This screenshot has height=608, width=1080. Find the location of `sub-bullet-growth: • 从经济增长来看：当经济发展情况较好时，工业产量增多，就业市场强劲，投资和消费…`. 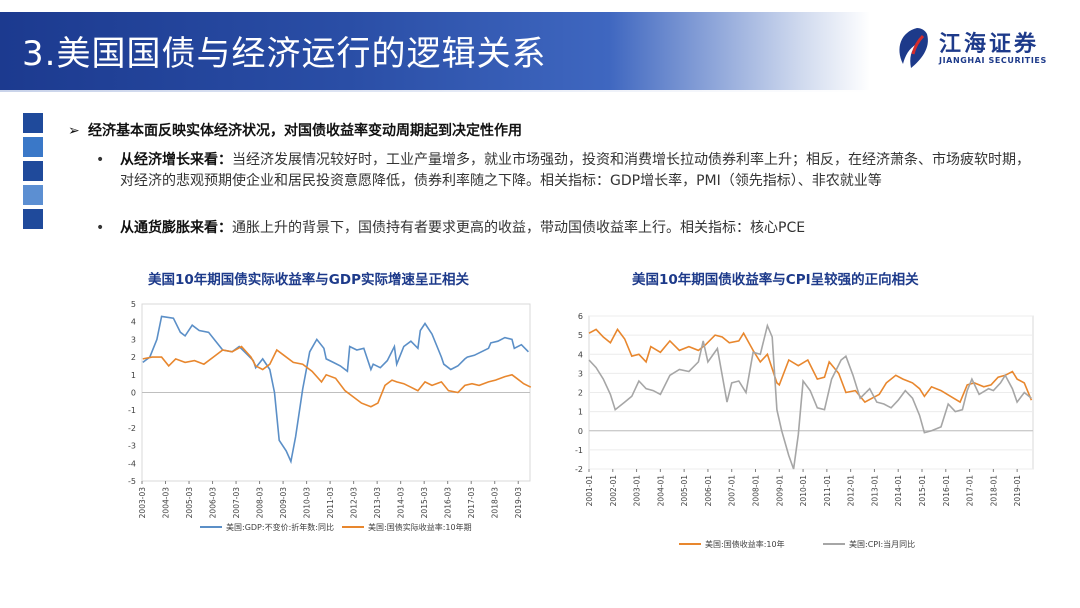

sub-bullet-growth: • 从经济增长来看：当经济发展情况较好时，工业产量增多，就业市场强劲，投资和消费… is located at coordinates (563, 182).